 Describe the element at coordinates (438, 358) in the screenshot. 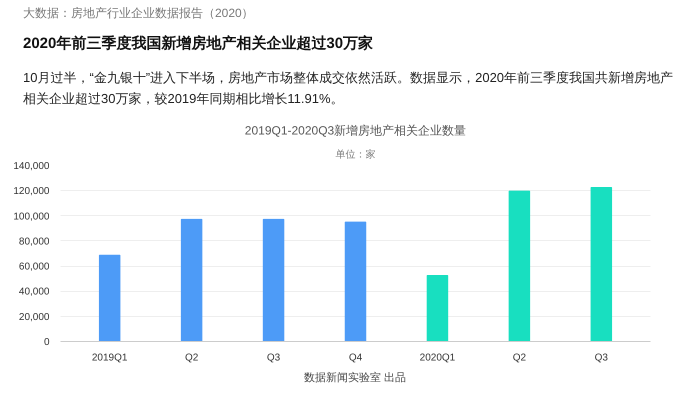

I see `x-tick-label: 2020Q1` at that location.